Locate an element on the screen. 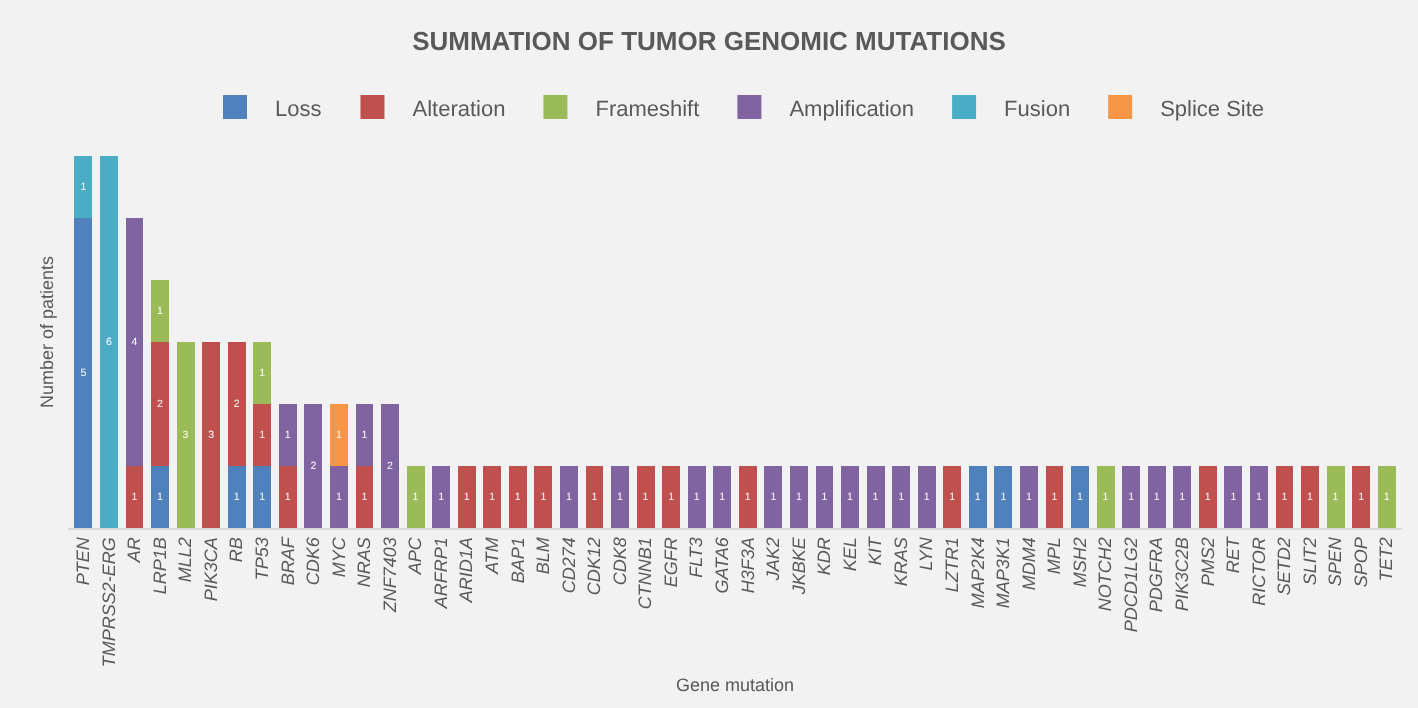  y-axis-title: Number of patients is located at coordinates (46, 331).